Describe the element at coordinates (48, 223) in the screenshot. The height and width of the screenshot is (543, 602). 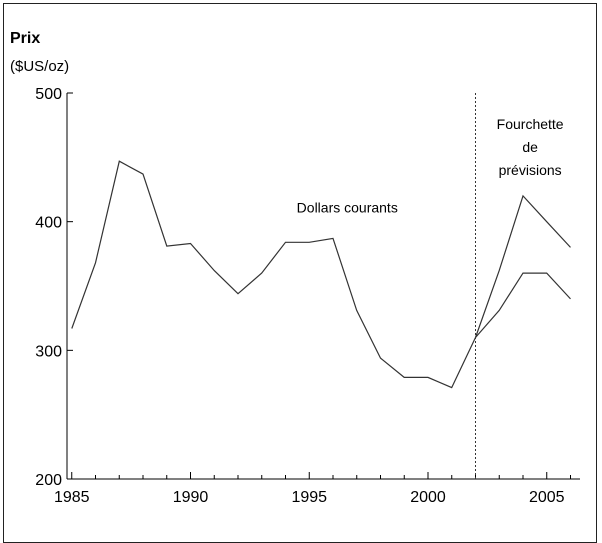
I see `y-tick-label: 400` at that location.